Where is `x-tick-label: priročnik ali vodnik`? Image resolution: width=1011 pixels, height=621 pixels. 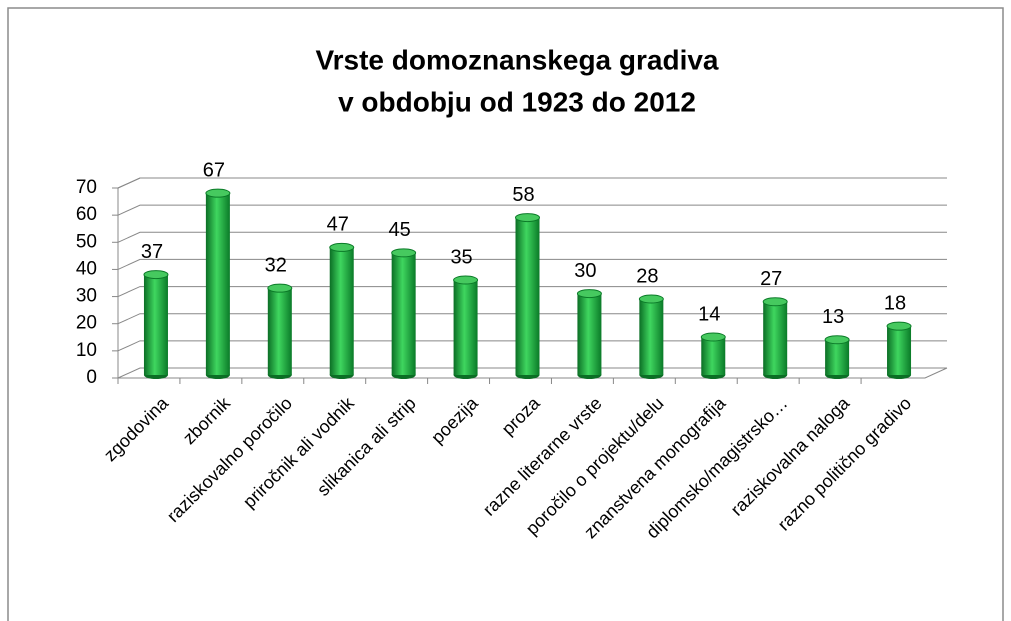
x-tick-label: priročnik ali vodnik is located at coordinates (299, 452).